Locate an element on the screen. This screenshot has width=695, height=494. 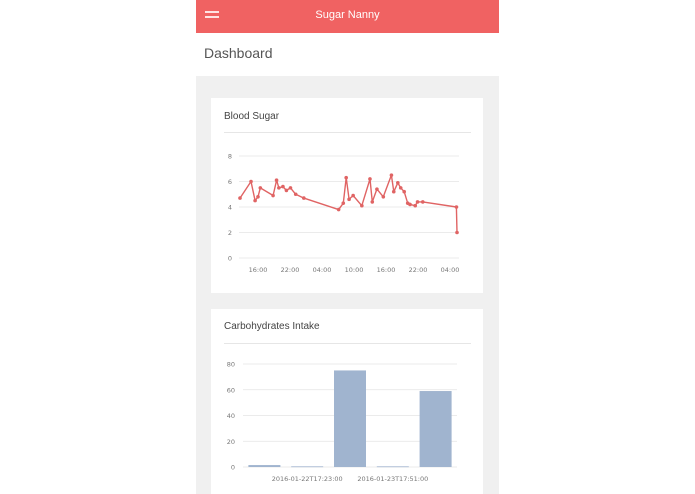
blood-sugar-title: Blood Sugar is located at coordinates (252, 116).